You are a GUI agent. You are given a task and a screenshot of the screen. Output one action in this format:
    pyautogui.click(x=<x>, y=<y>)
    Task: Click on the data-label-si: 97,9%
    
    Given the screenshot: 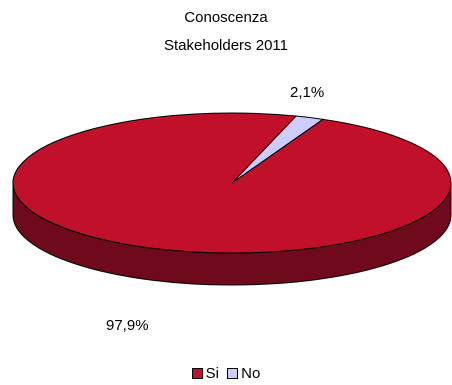 What is the action you would take?
    pyautogui.click(x=127, y=325)
    